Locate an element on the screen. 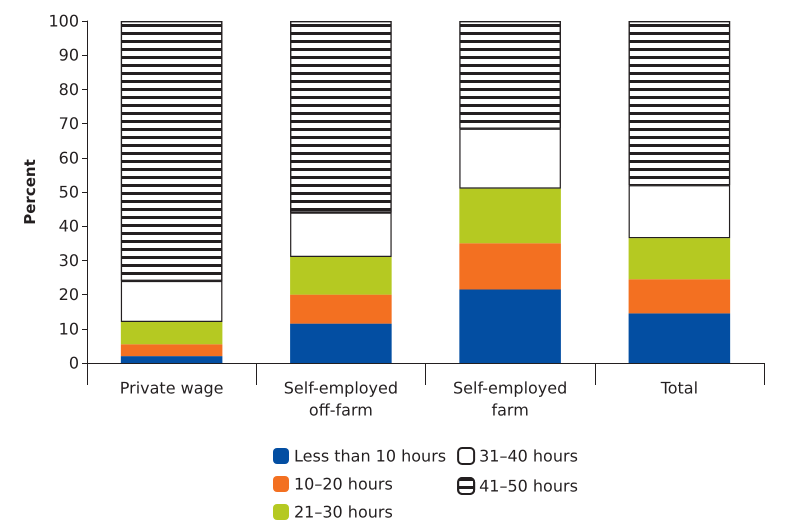 This screenshot has height=525, width=789. y-tick-label: 20 is located at coordinates (68, 294).